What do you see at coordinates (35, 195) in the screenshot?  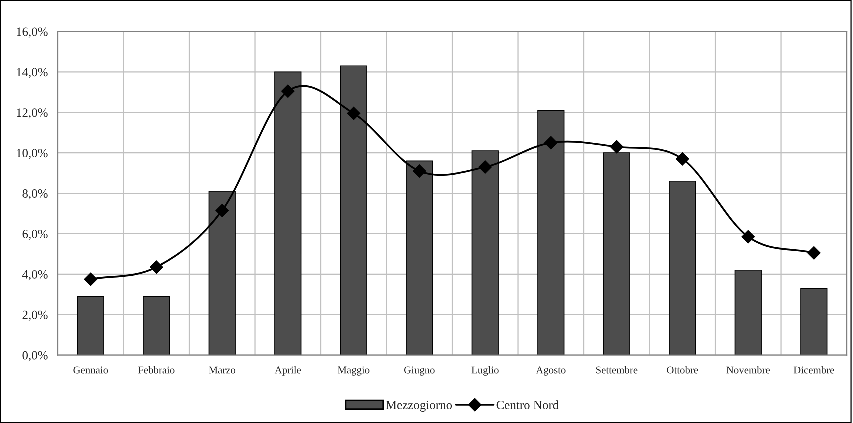 I see `y-tick-label: 8,0%` at bounding box center [35, 195].